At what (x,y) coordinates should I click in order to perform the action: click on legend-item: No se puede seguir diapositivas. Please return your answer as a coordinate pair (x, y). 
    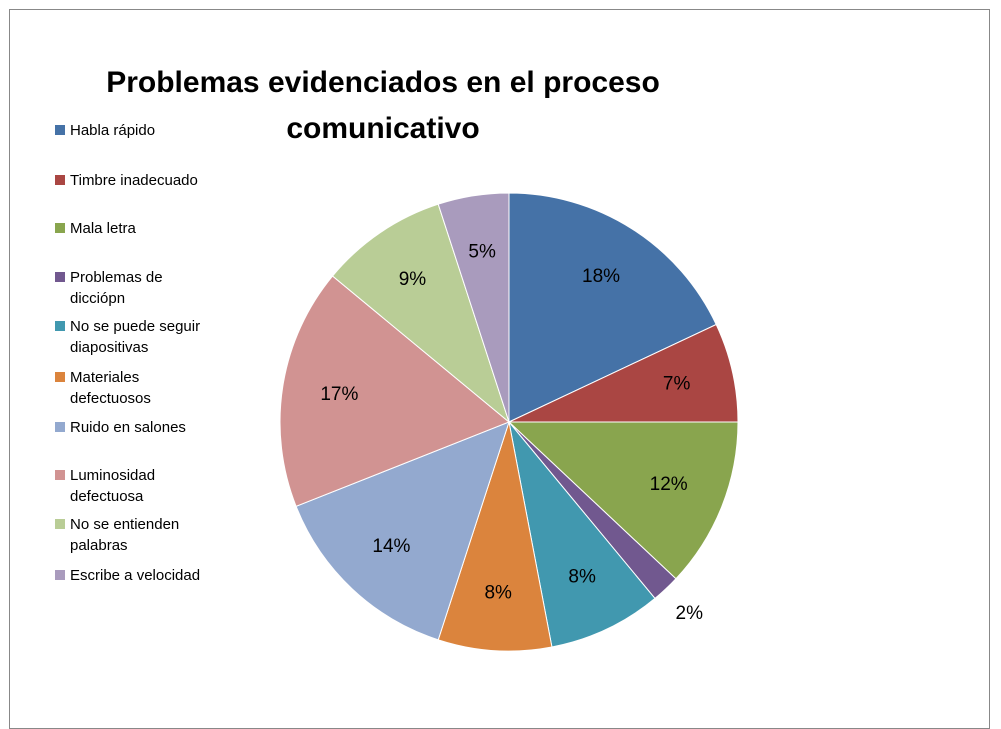
    Looking at the image, I should click on (137, 337).